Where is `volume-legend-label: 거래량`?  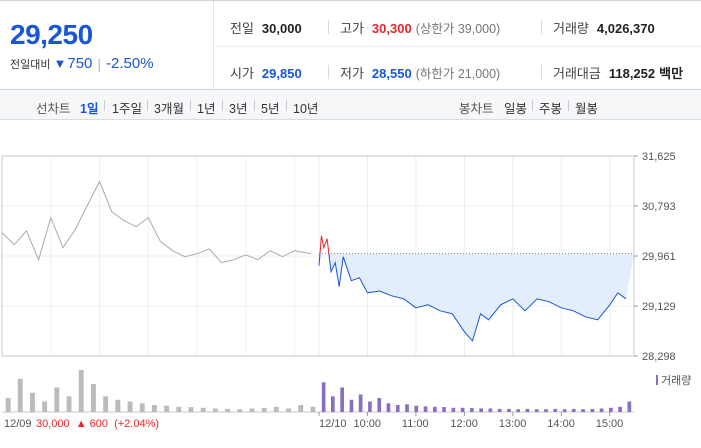
volume-legend-label: 거래량 is located at coordinates (676, 380).